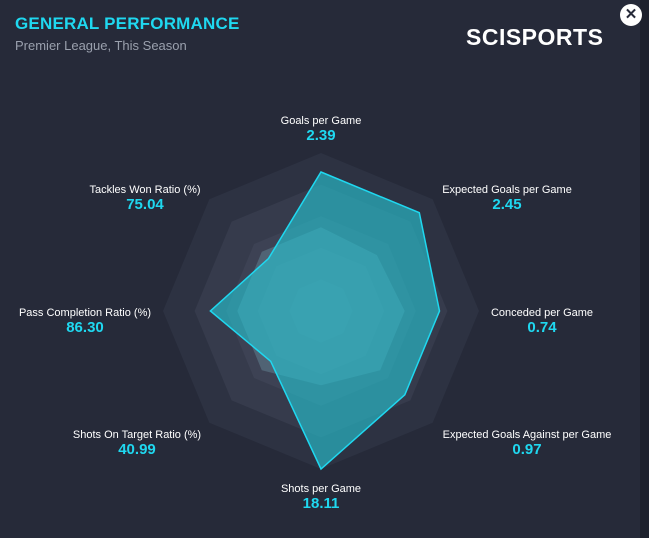  Describe the element at coordinates (542, 327) in the screenshot. I see `axis-value-3: 0.74` at that location.